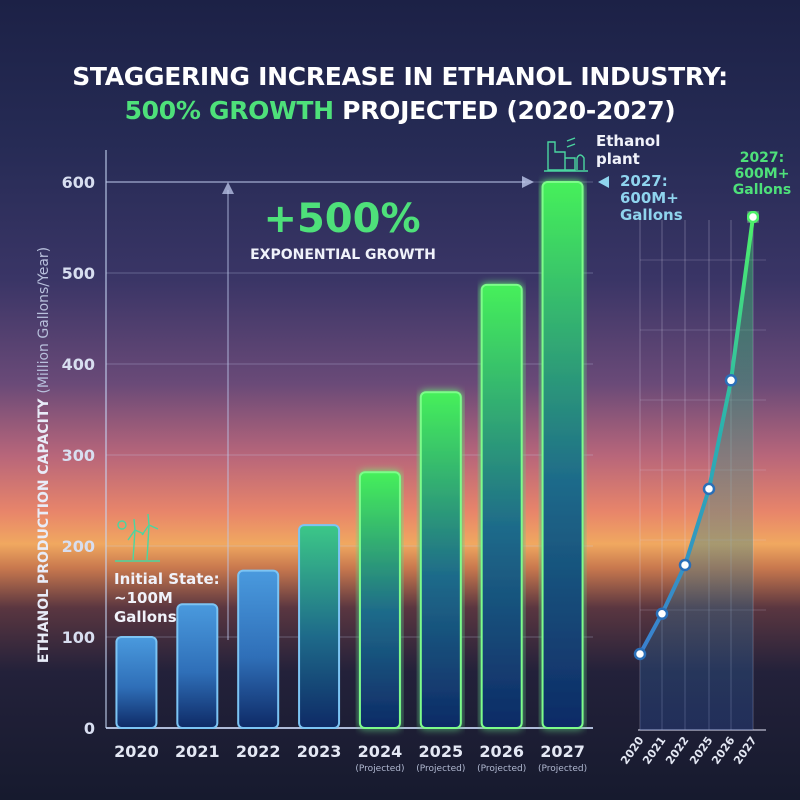 Image resolution: width=800 pixels, height=800 pixels. What do you see at coordinates (618, 159) in the screenshot?
I see `plant-label: plant` at bounding box center [618, 159].